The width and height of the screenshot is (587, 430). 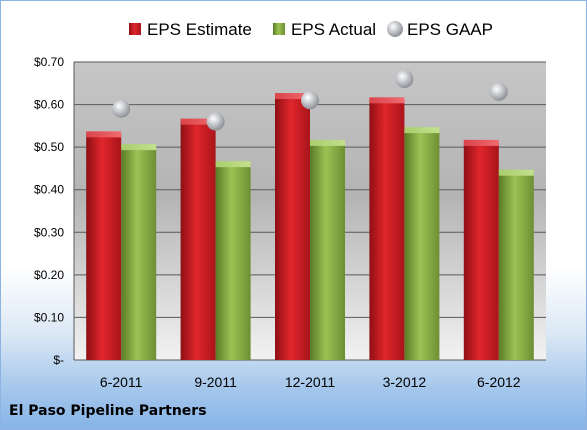 What do you see at coordinates (49, 275) in the screenshot?
I see `y-tick-label: $0.20` at bounding box center [49, 275].